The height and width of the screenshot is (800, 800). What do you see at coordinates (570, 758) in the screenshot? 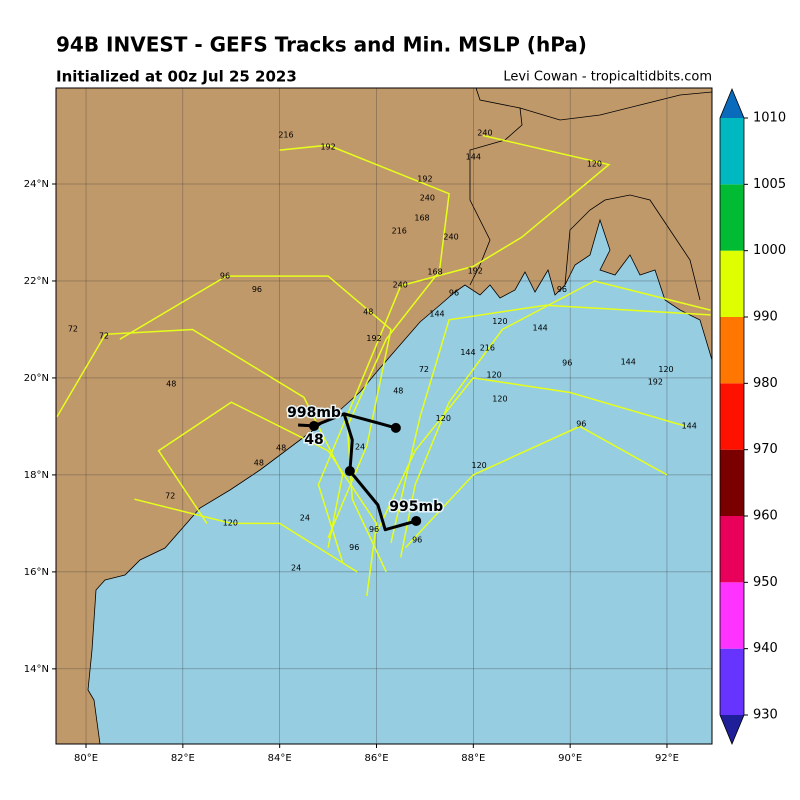
I see `x-tick-label: 90°E` at bounding box center [570, 758].